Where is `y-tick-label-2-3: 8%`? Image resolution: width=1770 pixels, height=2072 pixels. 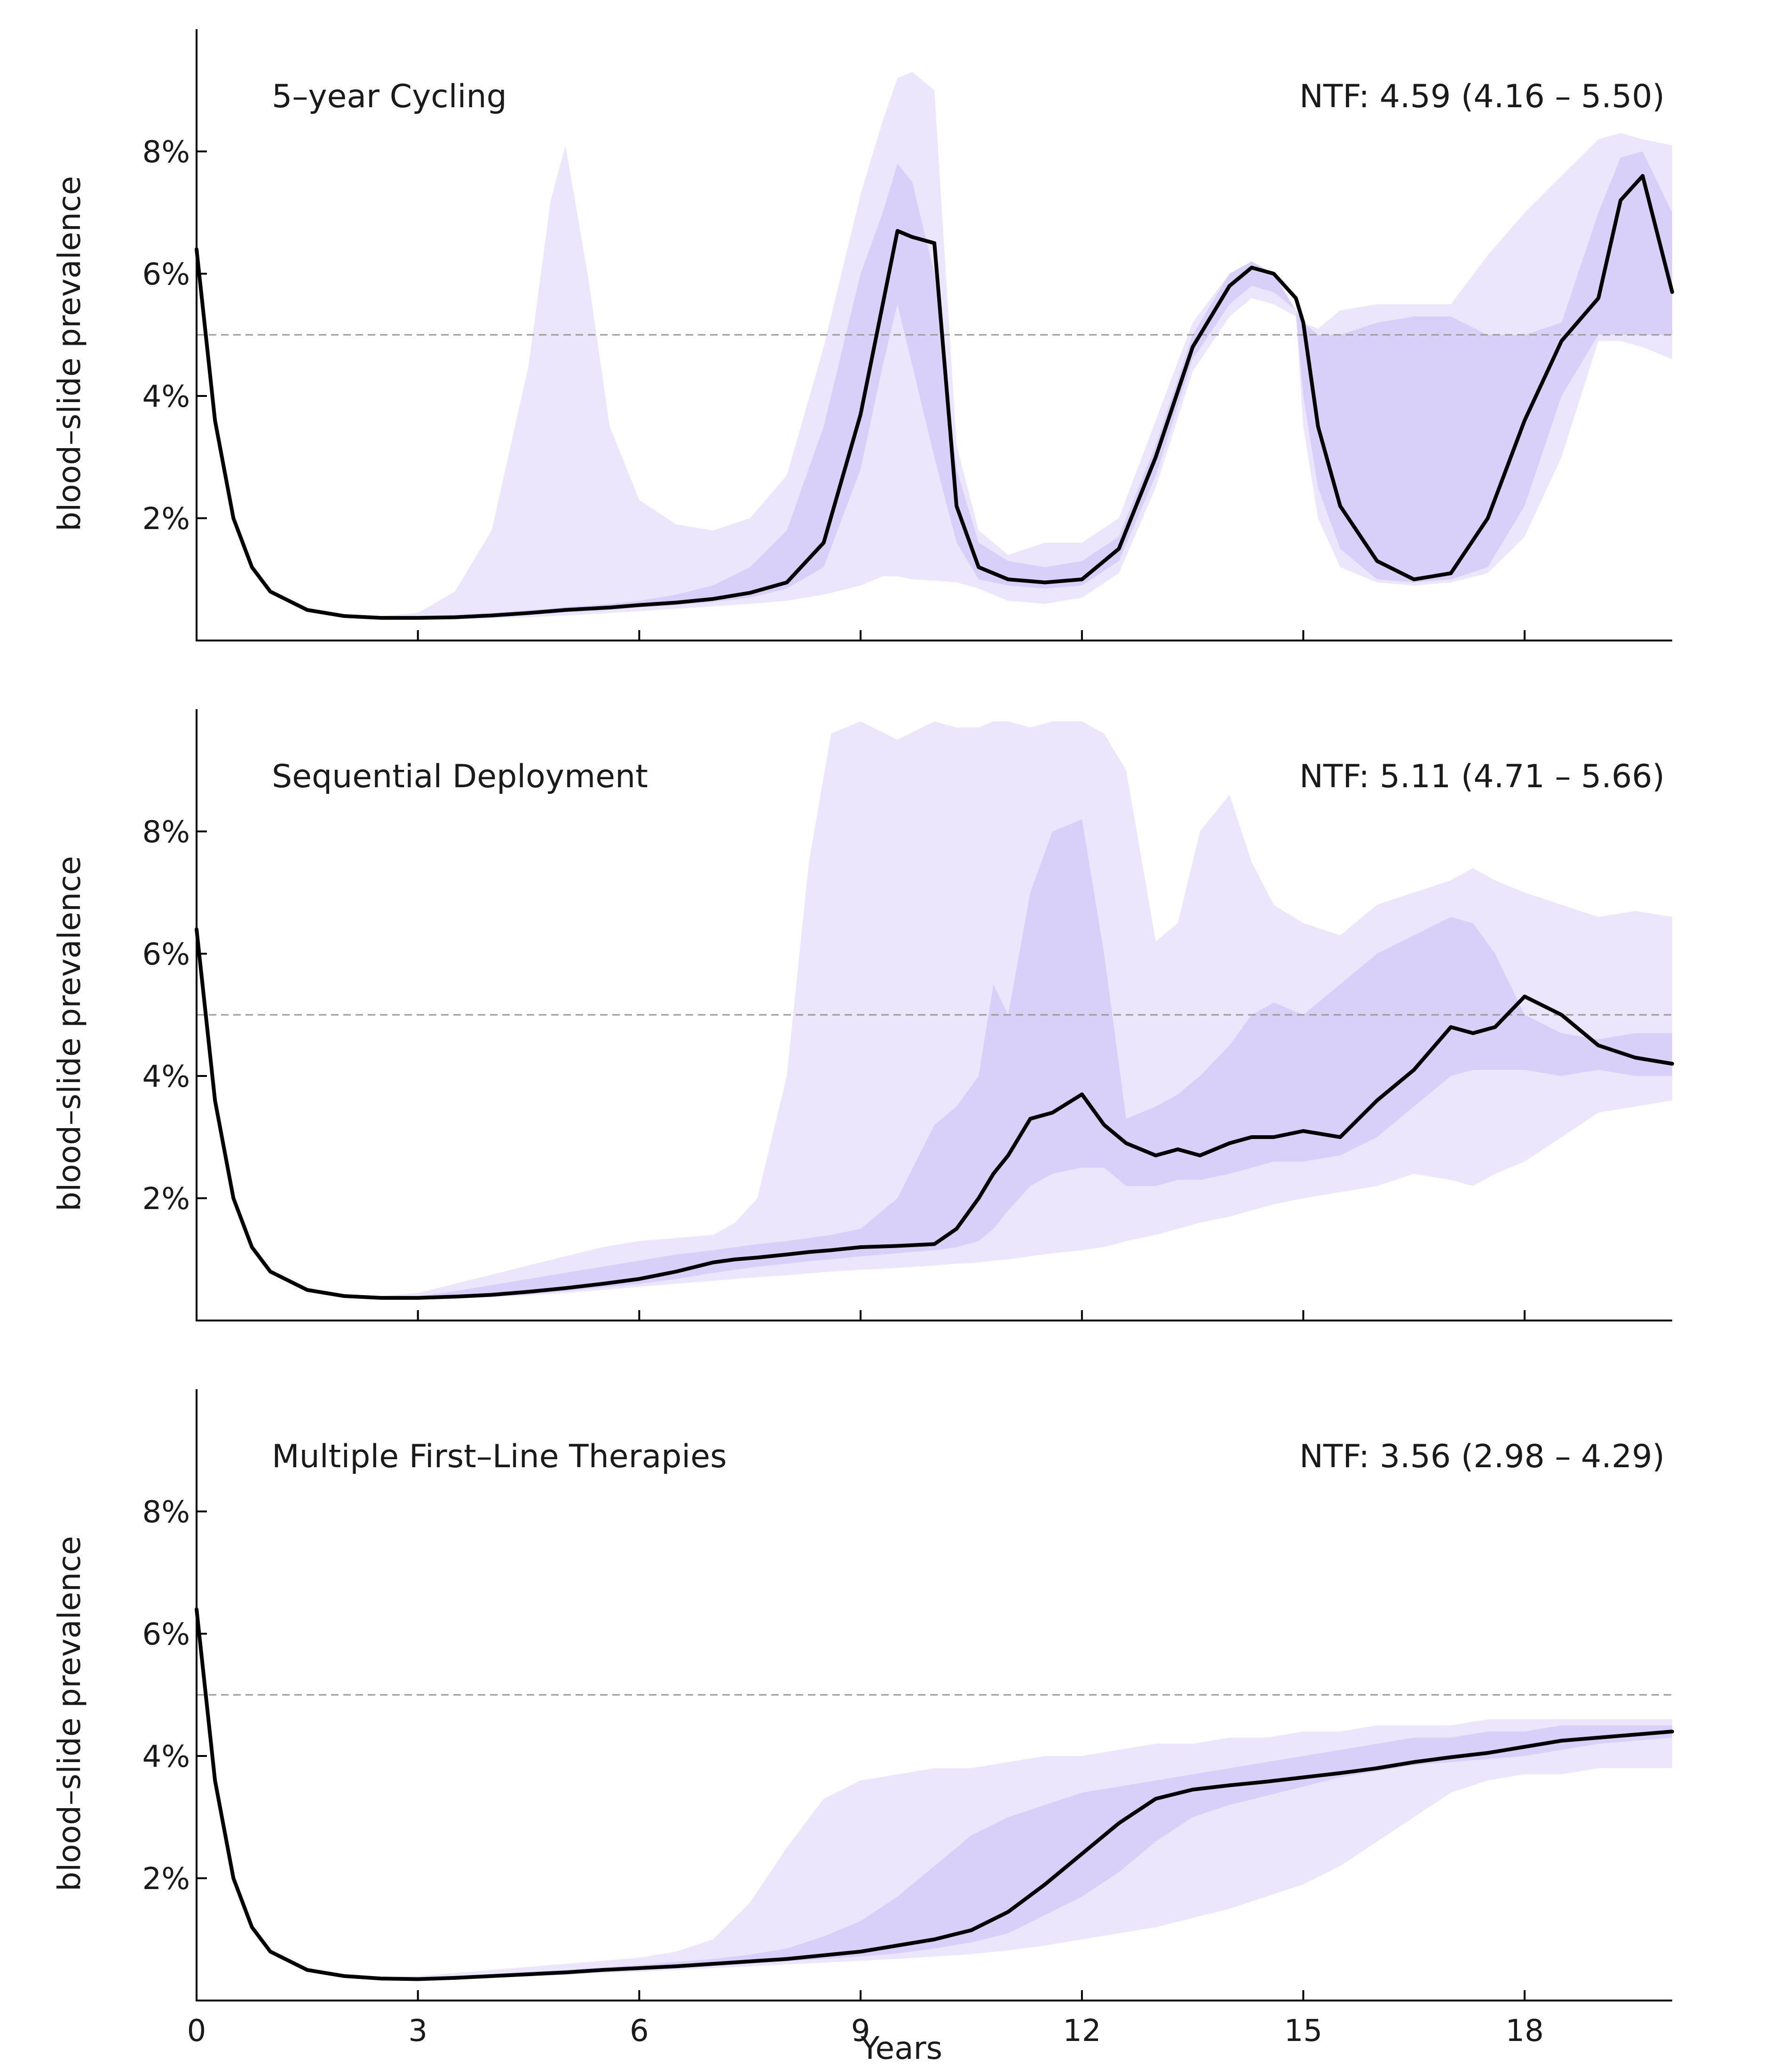 y-tick-label-2-3: 8% is located at coordinates (166, 832).